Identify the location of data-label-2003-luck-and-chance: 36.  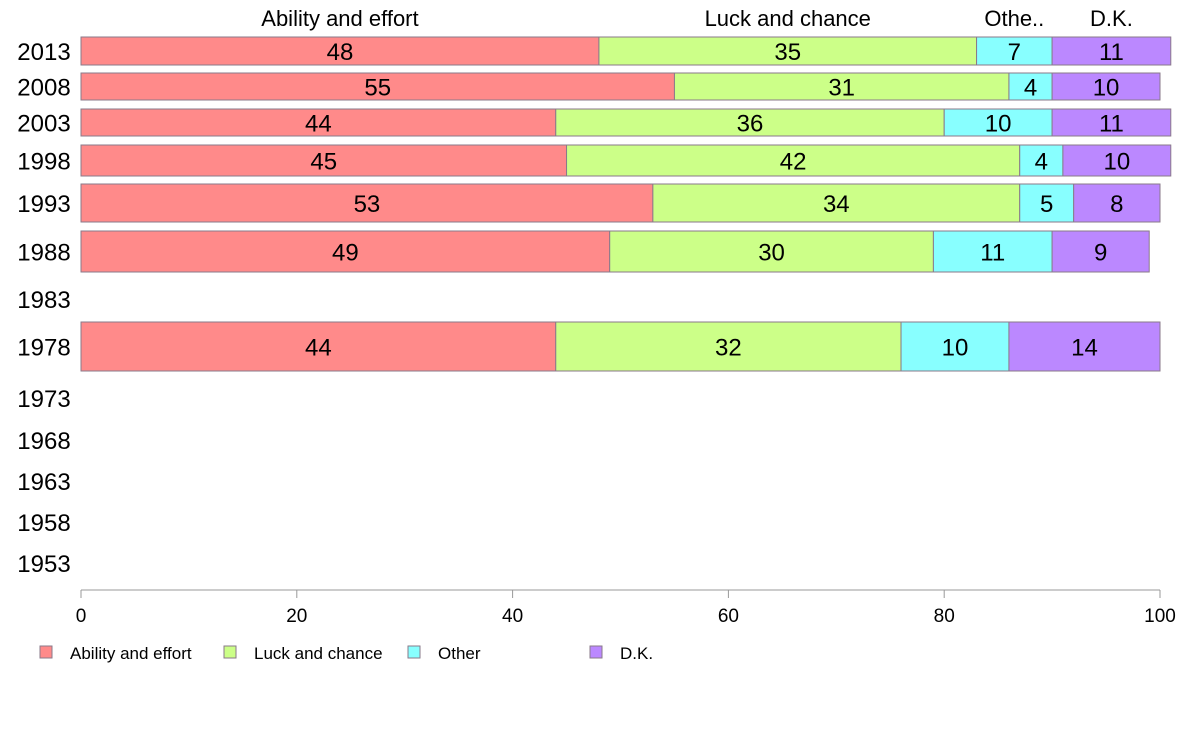
(750, 124).